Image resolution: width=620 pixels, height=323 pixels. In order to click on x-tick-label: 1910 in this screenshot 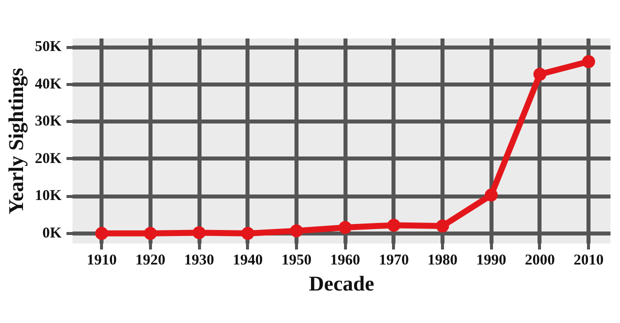, I will do `click(101, 260)`.